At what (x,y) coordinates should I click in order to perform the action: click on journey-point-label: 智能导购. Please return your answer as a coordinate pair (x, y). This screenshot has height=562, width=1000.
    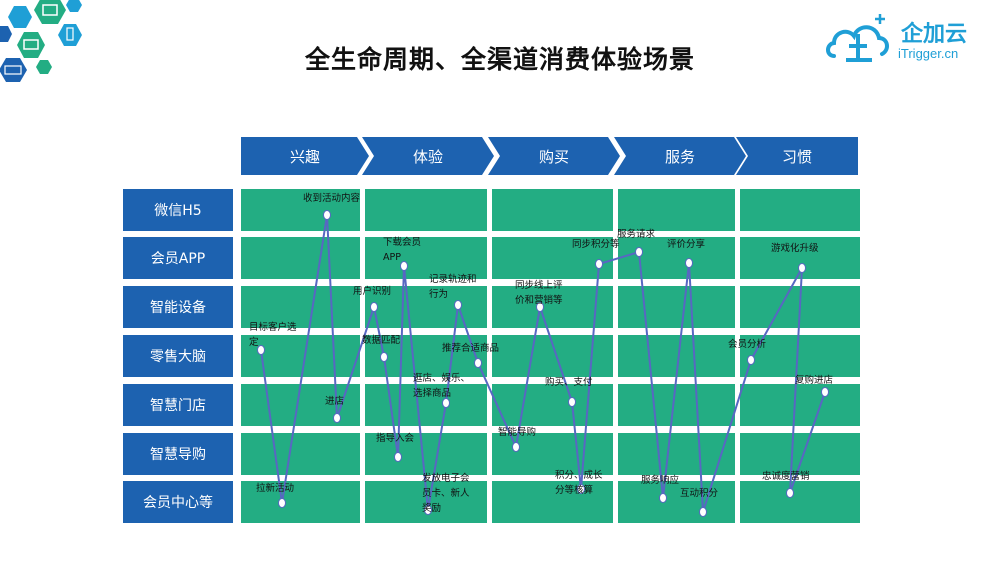
    Looking at the image, I should click on (517, 432).